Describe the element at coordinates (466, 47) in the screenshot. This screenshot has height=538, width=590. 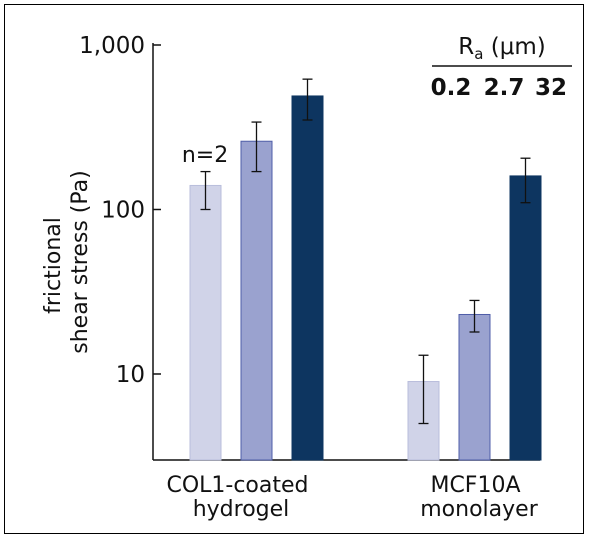
I see `legend-title-main: R` at that location.